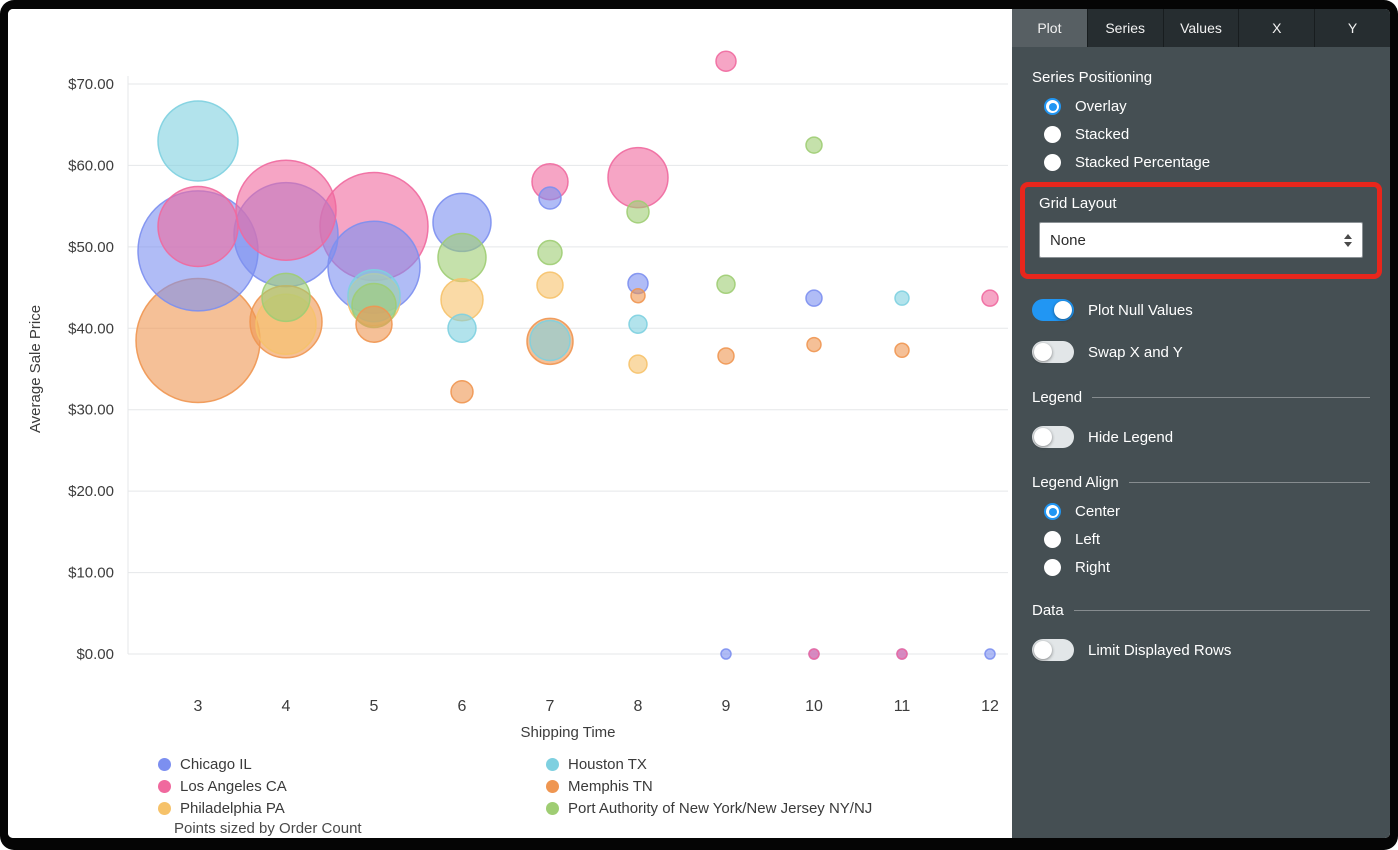 The width and height of the screenshot is (1398, 850). I want to click on grid-layout-select: None, so click(1201, 240).